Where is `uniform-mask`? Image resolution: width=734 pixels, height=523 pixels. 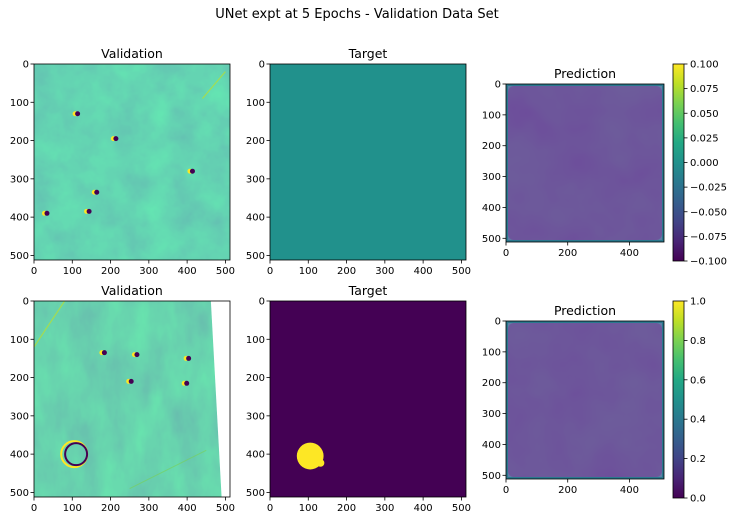 uniform-mask is located at coordinates (368, 162).